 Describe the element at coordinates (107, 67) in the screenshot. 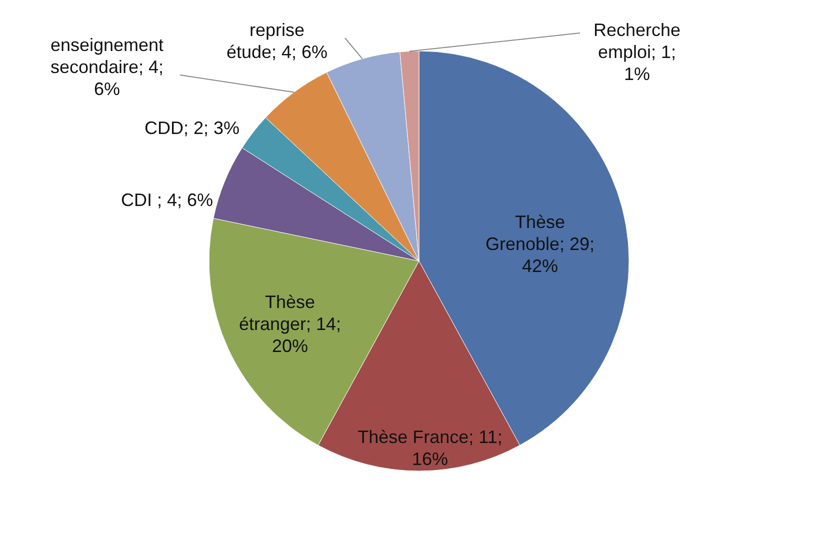

I see `slice-label: enseignement secondaire; 4; 6%` at that location.